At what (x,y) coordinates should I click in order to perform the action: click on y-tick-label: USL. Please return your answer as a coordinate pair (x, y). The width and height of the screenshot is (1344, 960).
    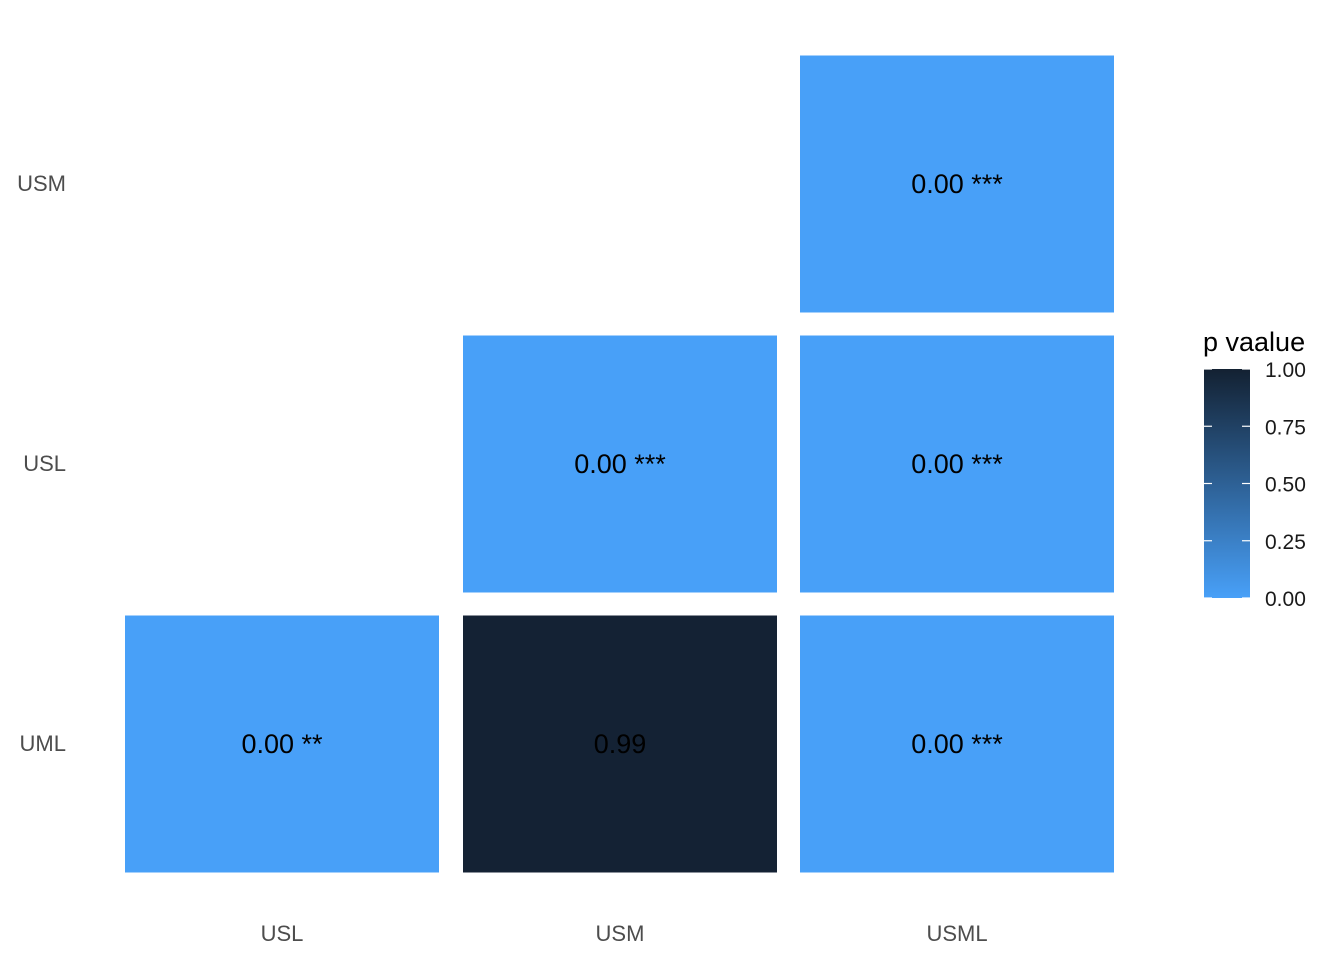
    Looking at the image, I should click on (44, 463).